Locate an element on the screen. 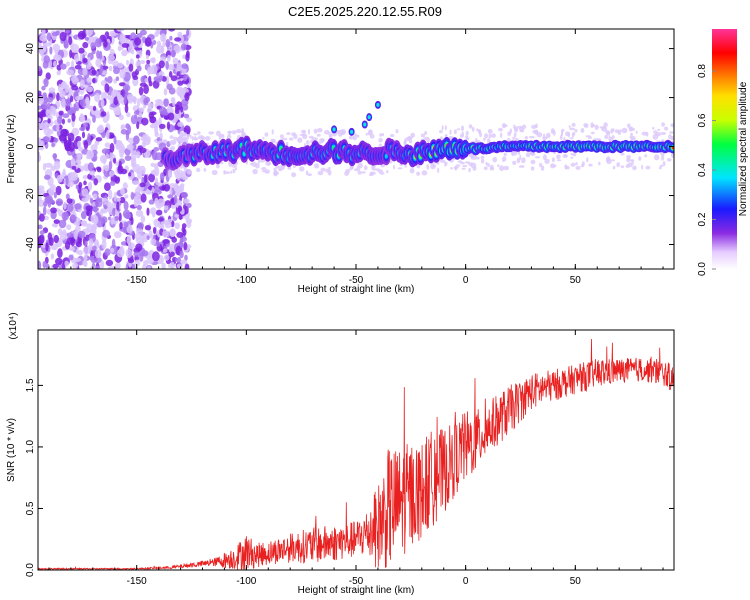 Image resolution: width=750 pixels, height=600 pixels. snr-y-tick-label: 1.5 is located at coordinates (30, 385).